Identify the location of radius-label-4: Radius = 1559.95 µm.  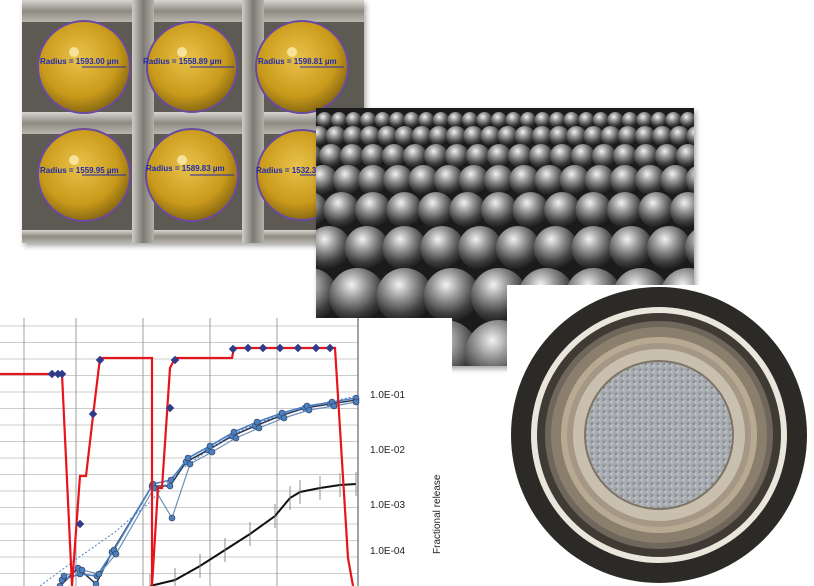
(79, 170).